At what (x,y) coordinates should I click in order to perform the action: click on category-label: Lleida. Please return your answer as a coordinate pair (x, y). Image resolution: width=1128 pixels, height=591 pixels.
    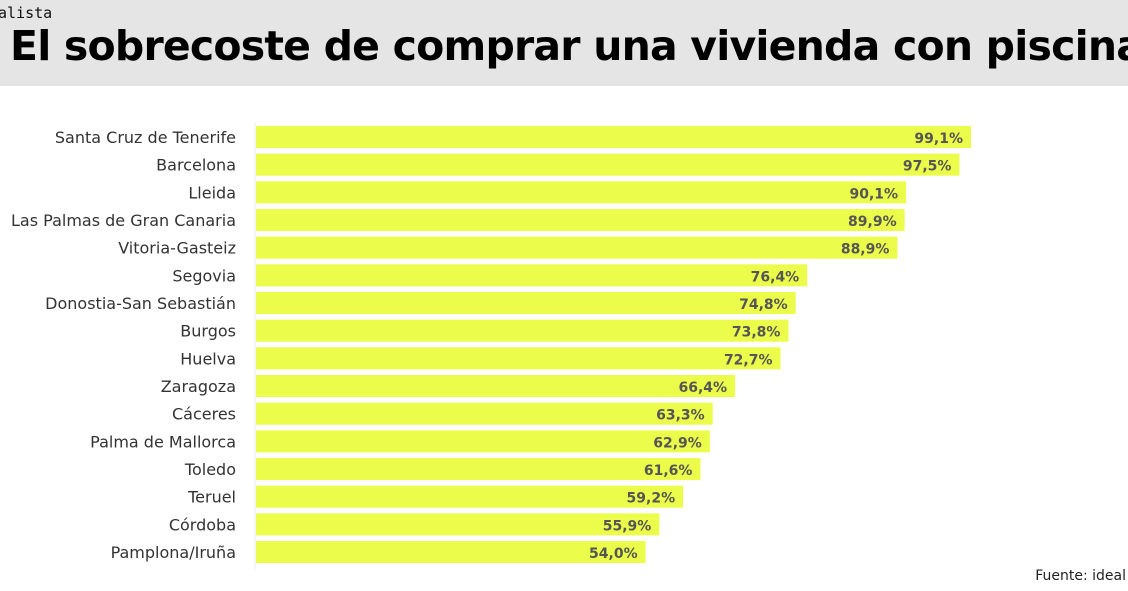
    Looking at the image, I should click on (212, 192).